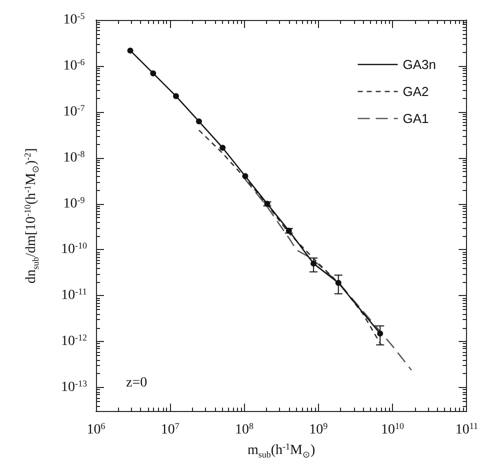  Describe the element at coordinates (137, 383) in the screenshot. I see `annotation: z=0` at that location.